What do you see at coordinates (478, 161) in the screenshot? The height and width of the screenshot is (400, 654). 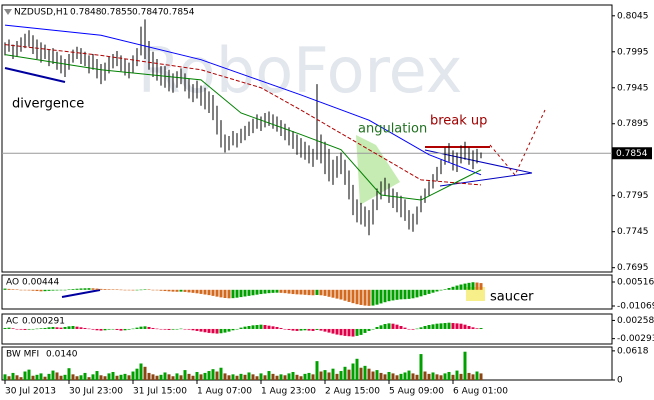 I see `triangle-line` at bounding box center [478, 161].